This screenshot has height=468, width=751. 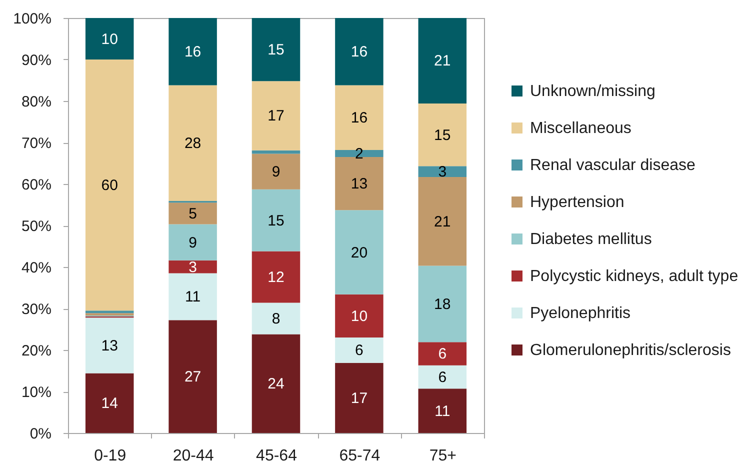 I want to click on y-tick-label: 50%, so click(x=36, y=226).